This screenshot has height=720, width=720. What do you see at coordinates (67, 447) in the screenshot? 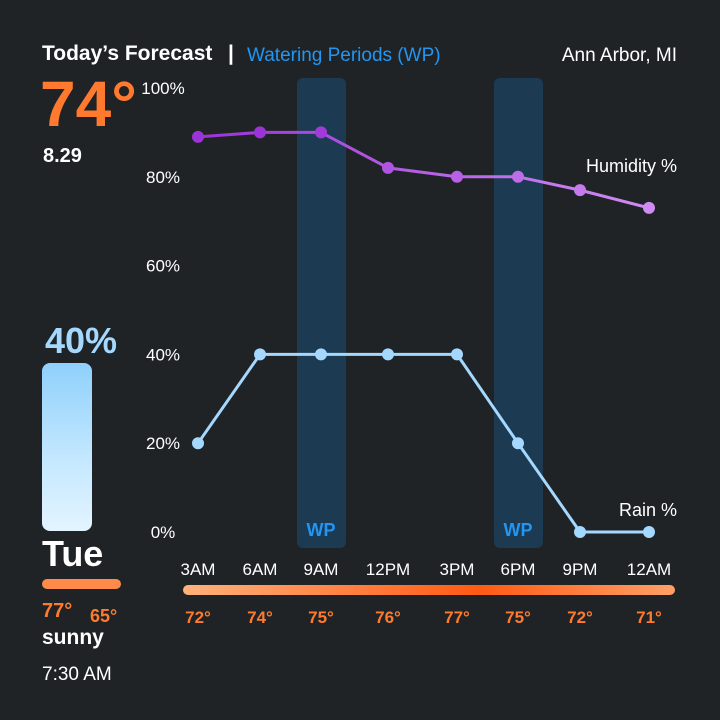
I see `rain-chance-bar` at bounding box center [67, 447].